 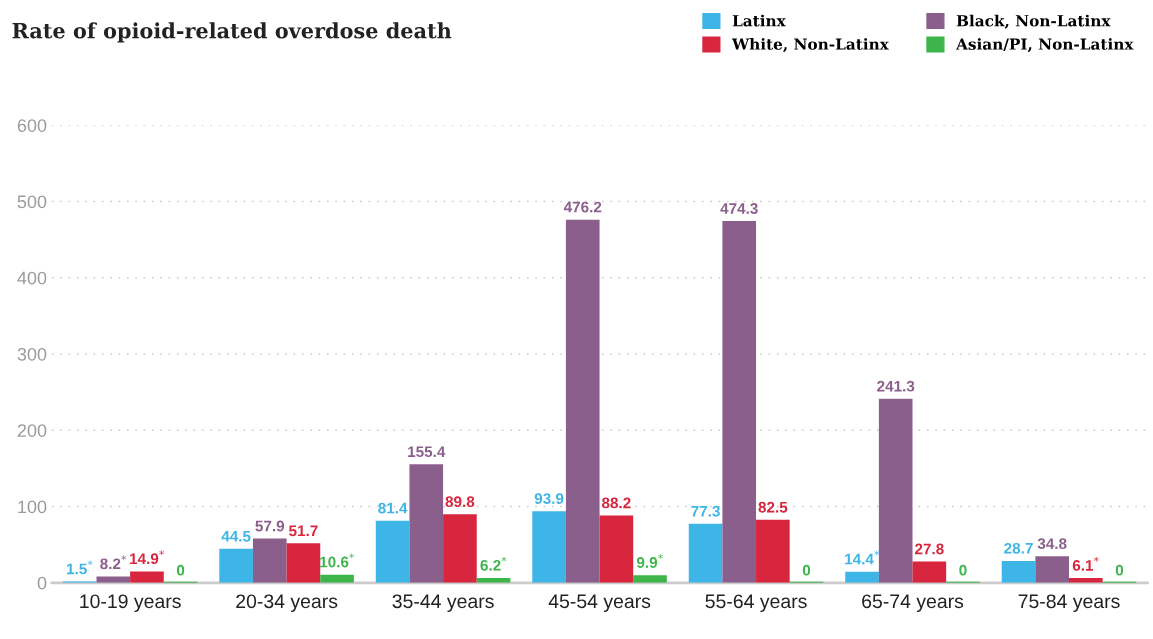 I want to click on legend-label: White, Non-Latinx, so click(x=810, y=45).